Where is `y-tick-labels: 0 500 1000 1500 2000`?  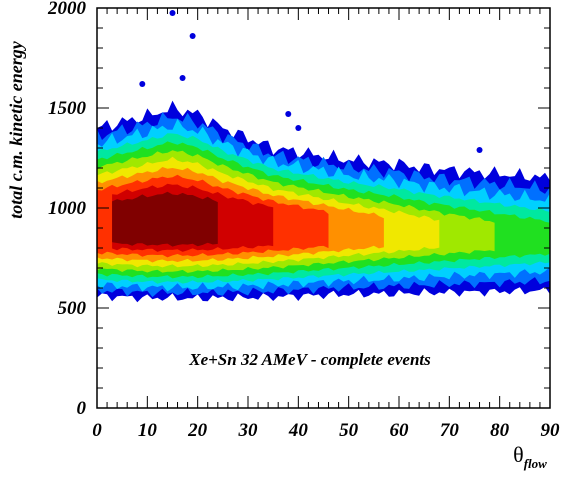 y-tick-labels: 0 500 1000 1500 2000 is located at coordinates (67, 209).